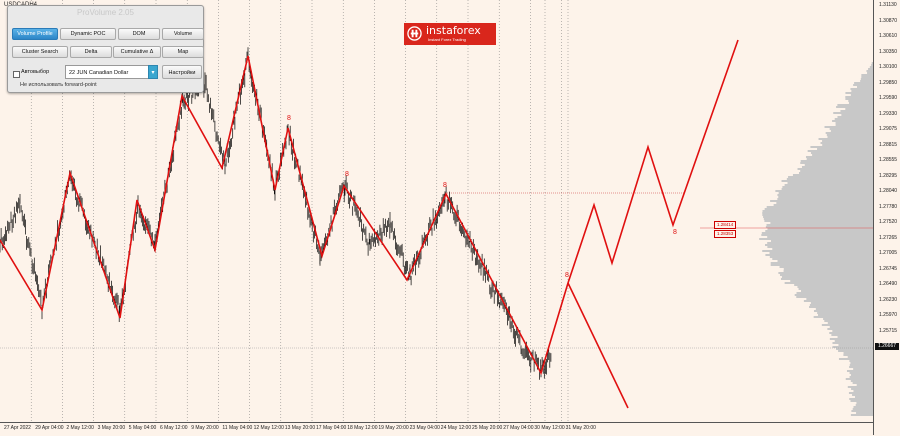 This screenshot has width=900, height=436. Describe the element at coordinates (153, 72) in the screenshot. I see `chevron-down-icon: ▾` at that location.